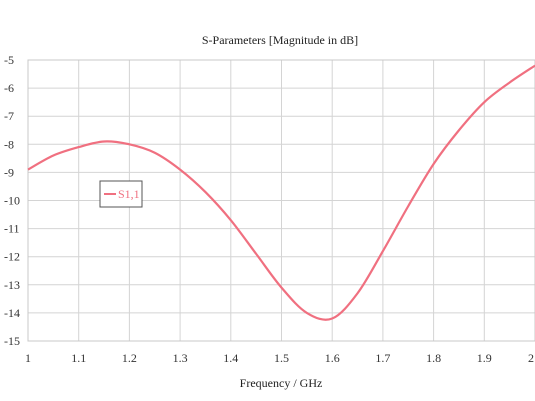 This screenshot has width=535, height=401. Describe the element at coordinates (230, 358) in the screenshot. I see `x-tick-label: 1.4` at that location.